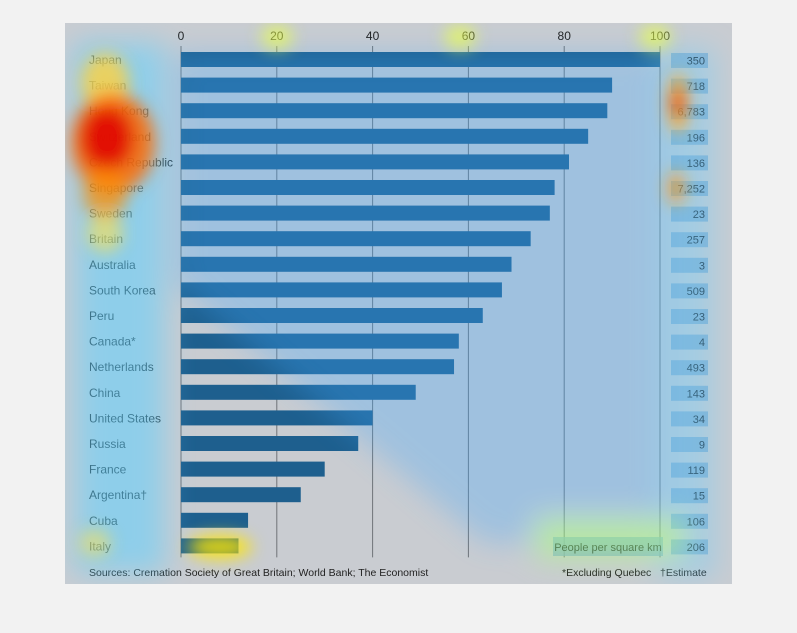 Image resolution: width=797 pixels, height=633 pixels. What do you see at coordinates (112, 265) in the screenshot?
I see `category-label: Australia` at bounding box center [112, 265].